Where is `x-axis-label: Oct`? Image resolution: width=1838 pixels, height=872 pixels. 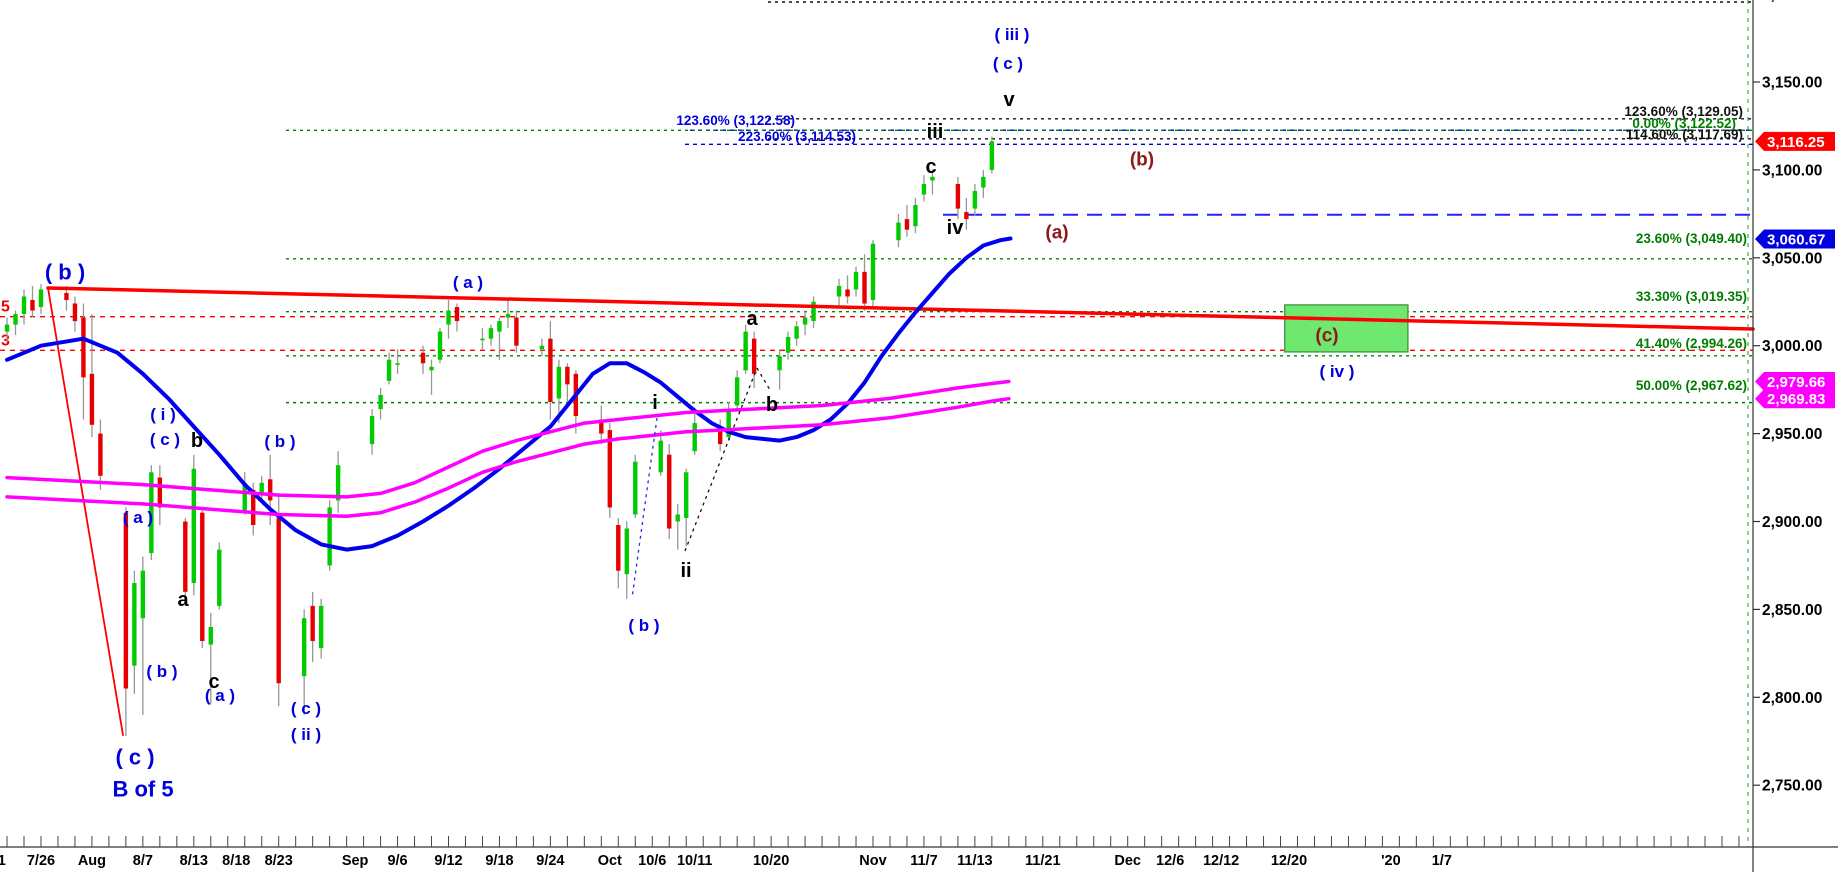 x-axis-label: Oct is located at coordinates (610, 861).